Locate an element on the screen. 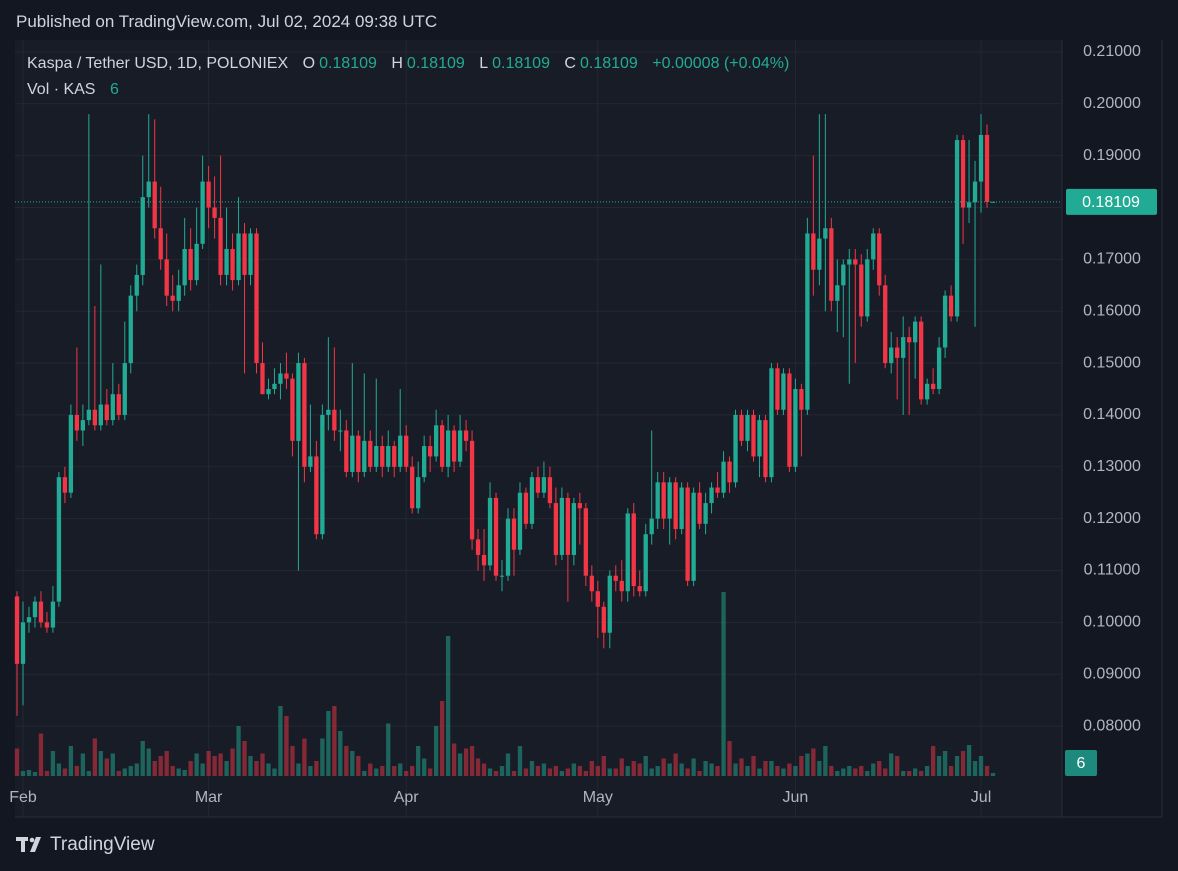  volume-label: Vol · KAS is located at coordinates (61, 89).